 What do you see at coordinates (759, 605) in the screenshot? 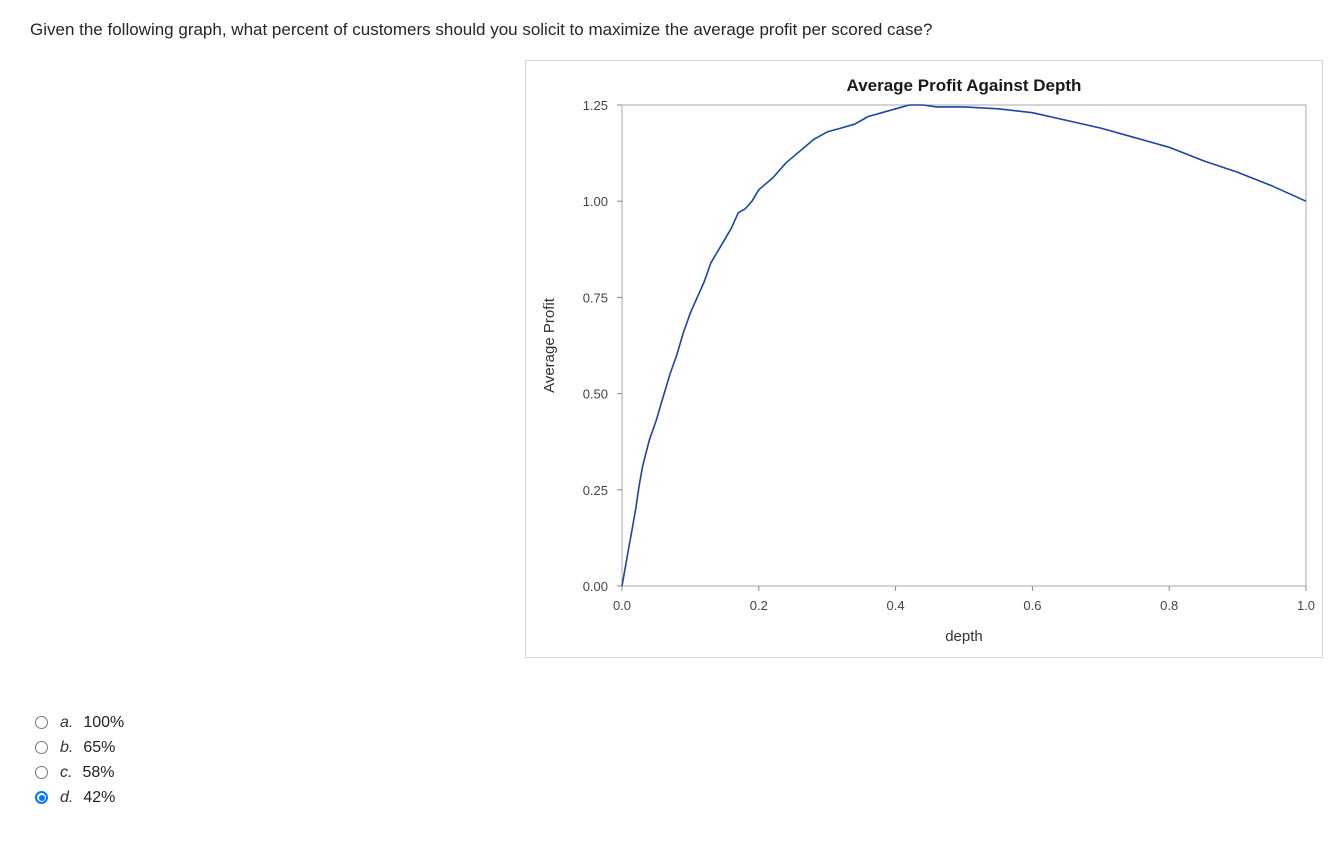
I see `x-tick-label: 0.2` at bounding box center [759, 605].